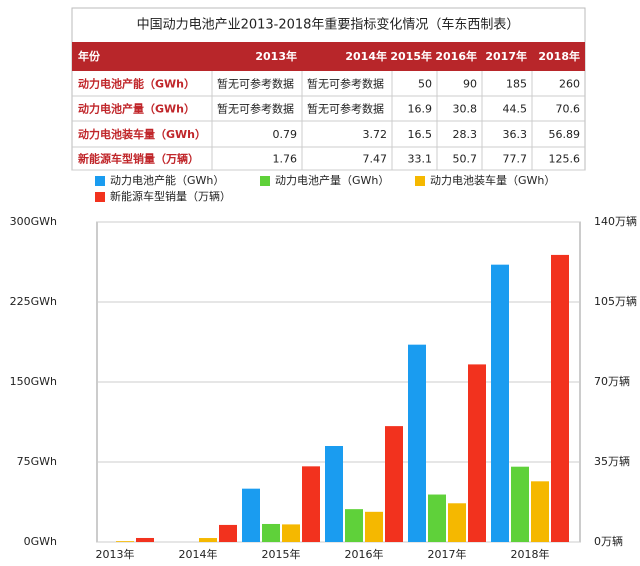 The height and width of the screenshot is (566, 640). Describe the element at coordinates (568, 109) in the screenshot. I see `table-cell: 70.6` at that location.